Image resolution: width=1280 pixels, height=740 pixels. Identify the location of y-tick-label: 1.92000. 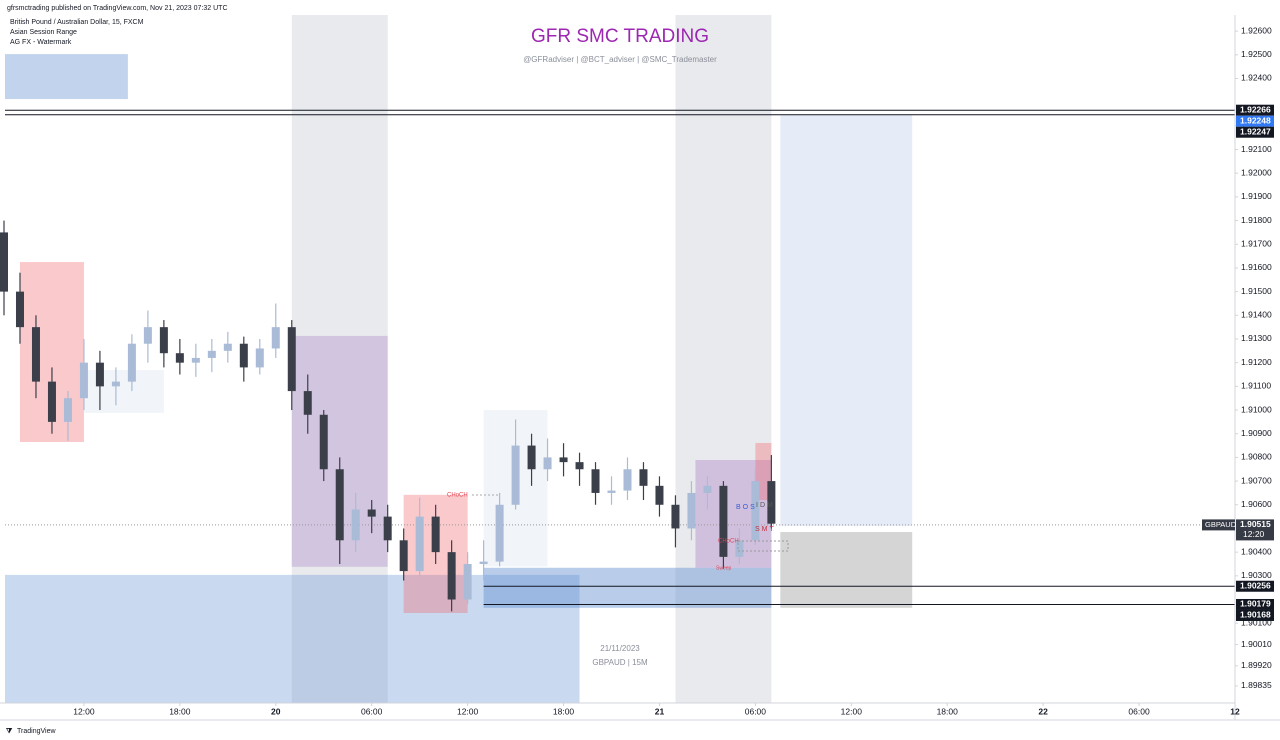
(1256, 172).